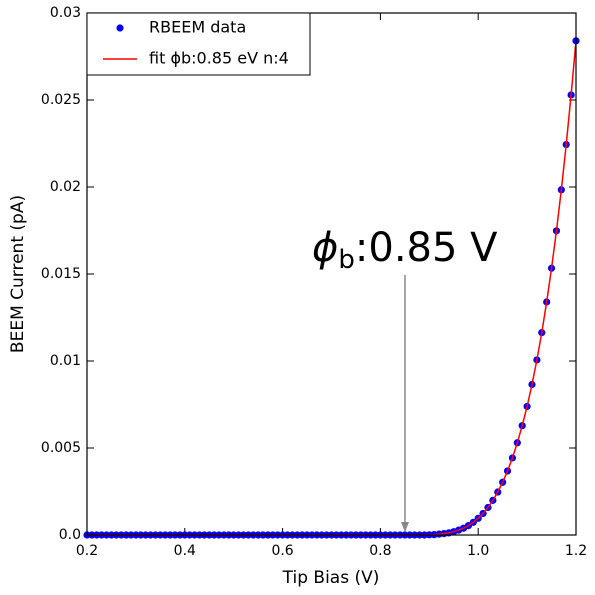 The image size is (595, 595). I want to click on annotation-subscript: b, so click(346, 260).